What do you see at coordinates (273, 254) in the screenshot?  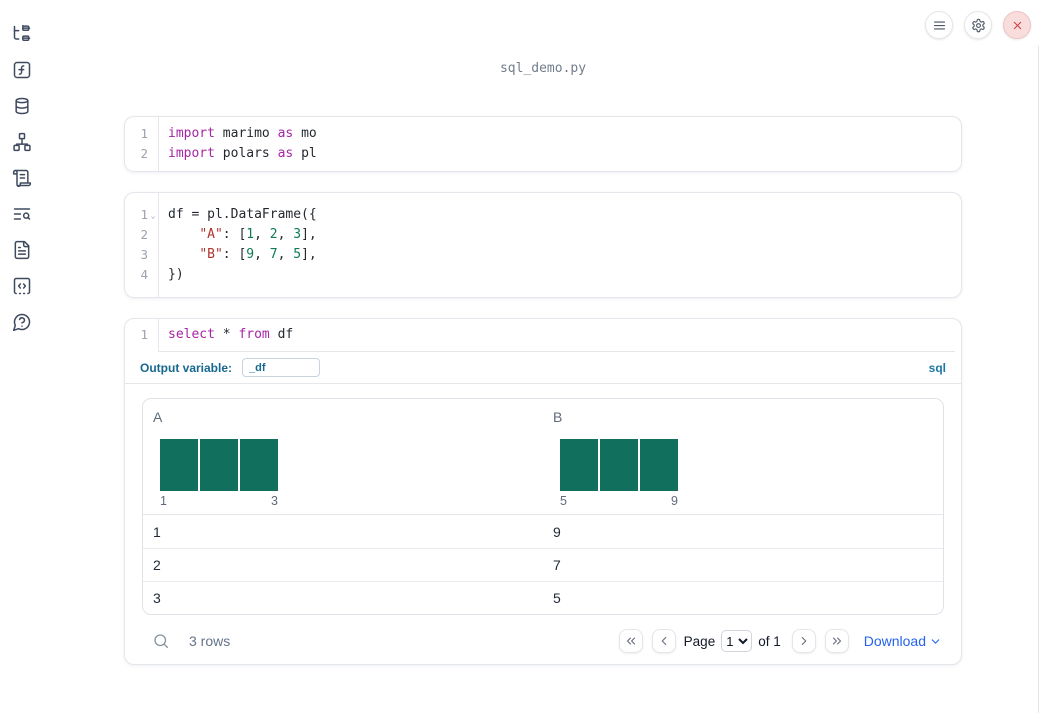 I see `code-token: 7` at bounding box center [273, 254].